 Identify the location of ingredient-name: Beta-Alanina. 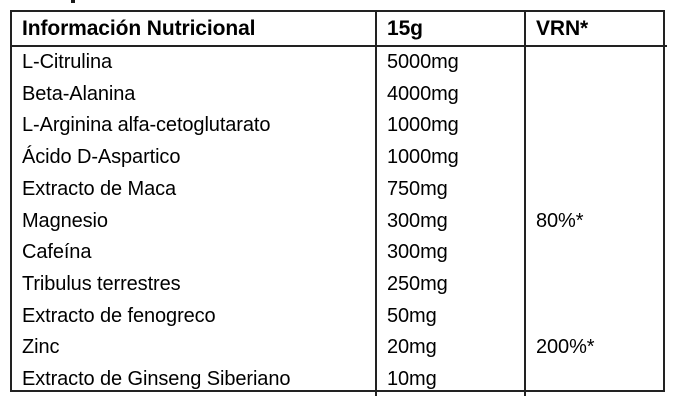
(79, 93).